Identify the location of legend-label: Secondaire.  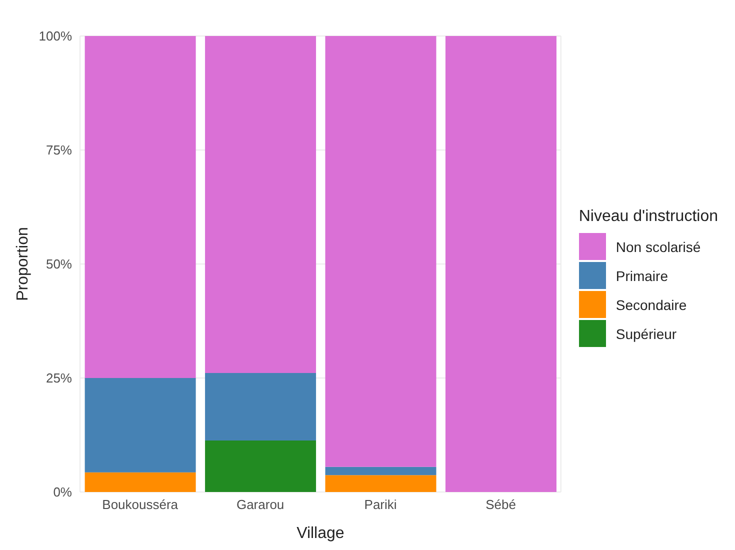
(651, 304).